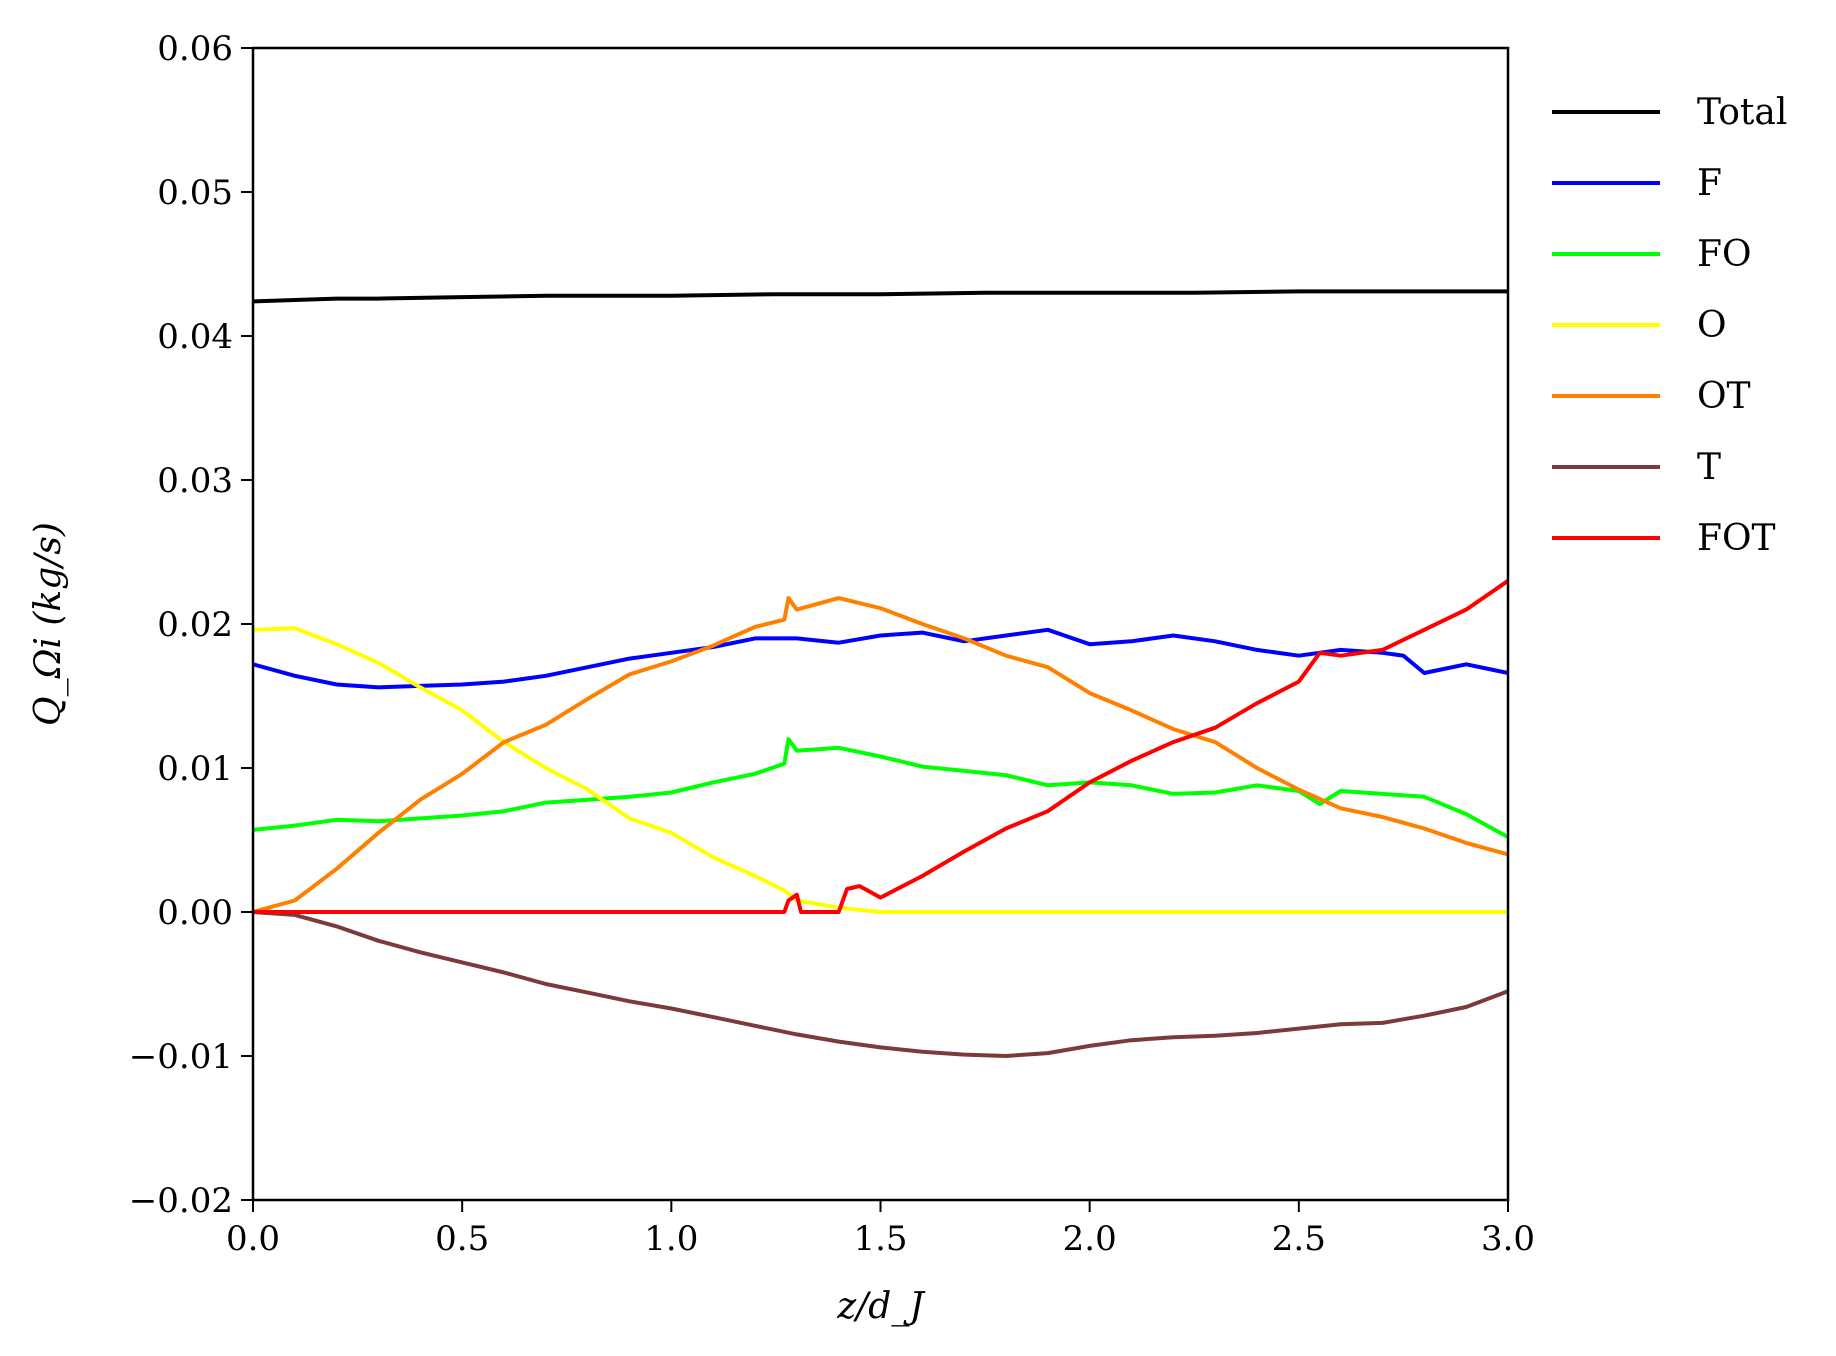 Image resolution: width=1836 pixels, height=1356 pixels. What do you see at coordinates (181, 1057) in the screenshot?
I see `y-tick-label: −0.01` at bounding box center [181, 1057].